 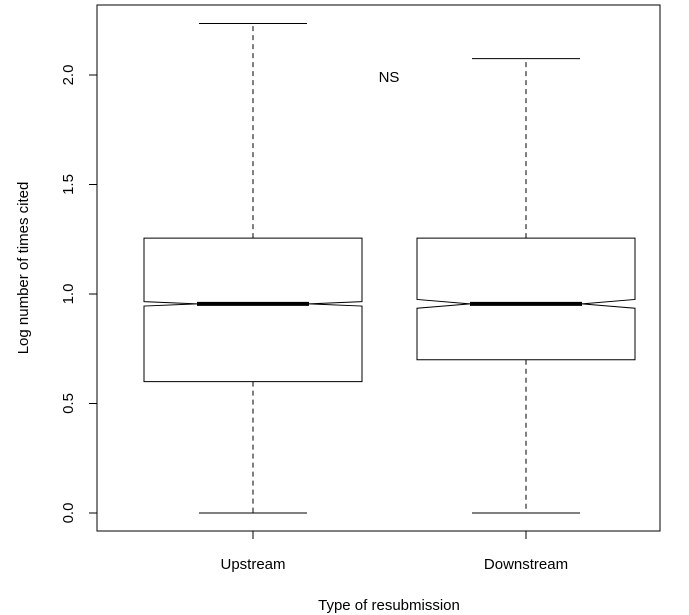 What do you see at coordinates (252, 564) in the screenshot?
I see `x-tick-label: Upstream` at bounding box center [252, 564].